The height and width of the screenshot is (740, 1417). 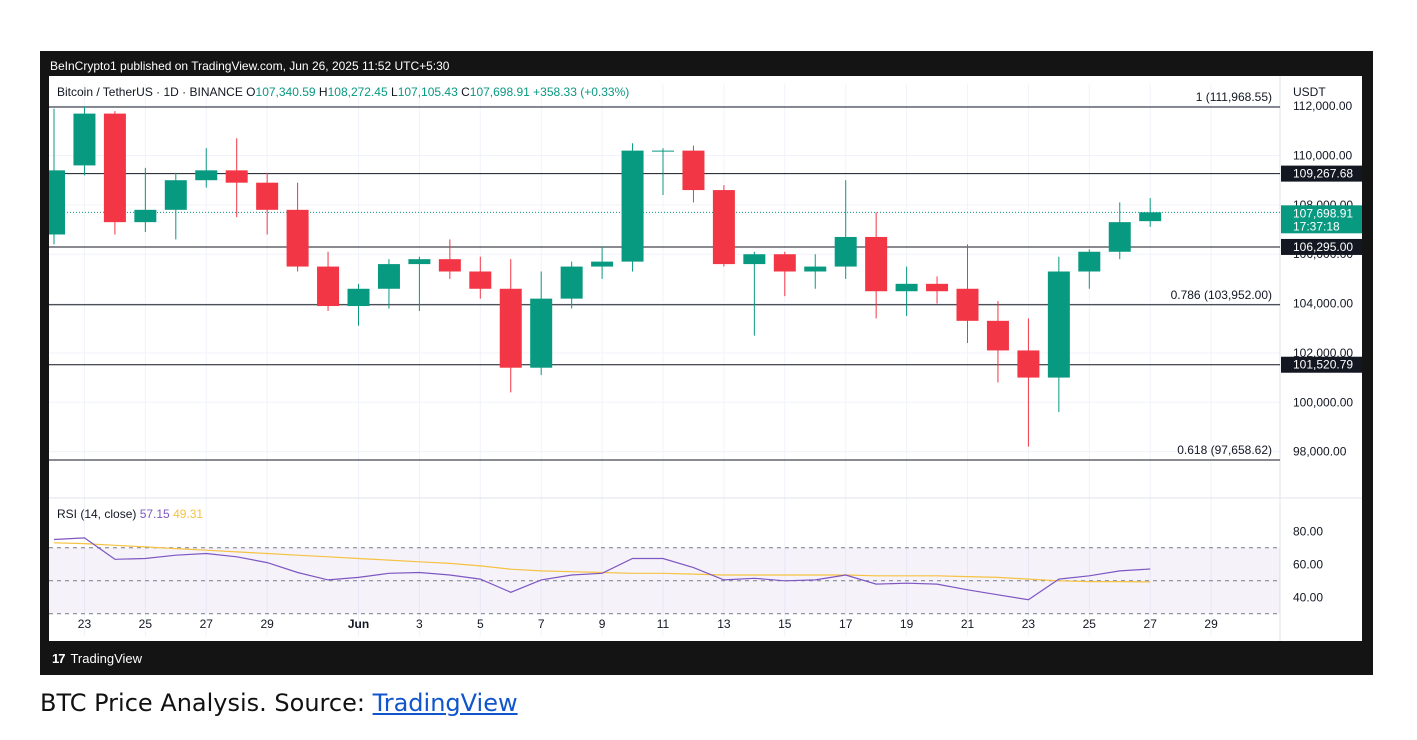 What do you see at coordinates (429, 92) in the screenshot?
I see `ohlc-value: 107,105.43` at bounding box center [429, 92].